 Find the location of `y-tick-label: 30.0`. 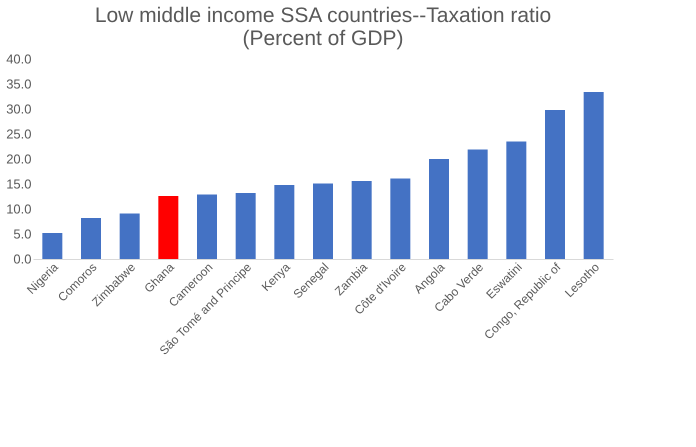

y-tick-label: 30.0 is located at coordinates (19, 109).